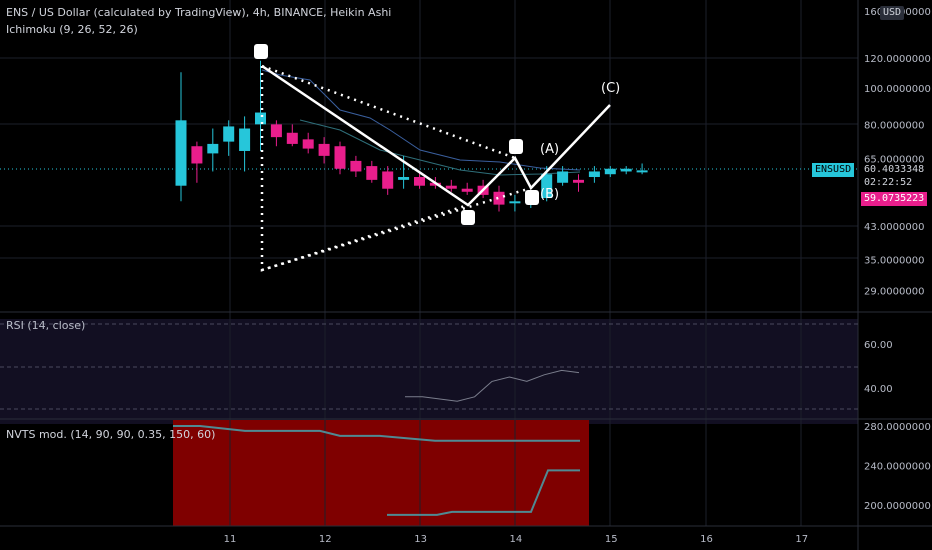 The height and width of the screenshot is (550, 932). I want to click on nvts-tick-label: 200.0000000, so click(897, 506).